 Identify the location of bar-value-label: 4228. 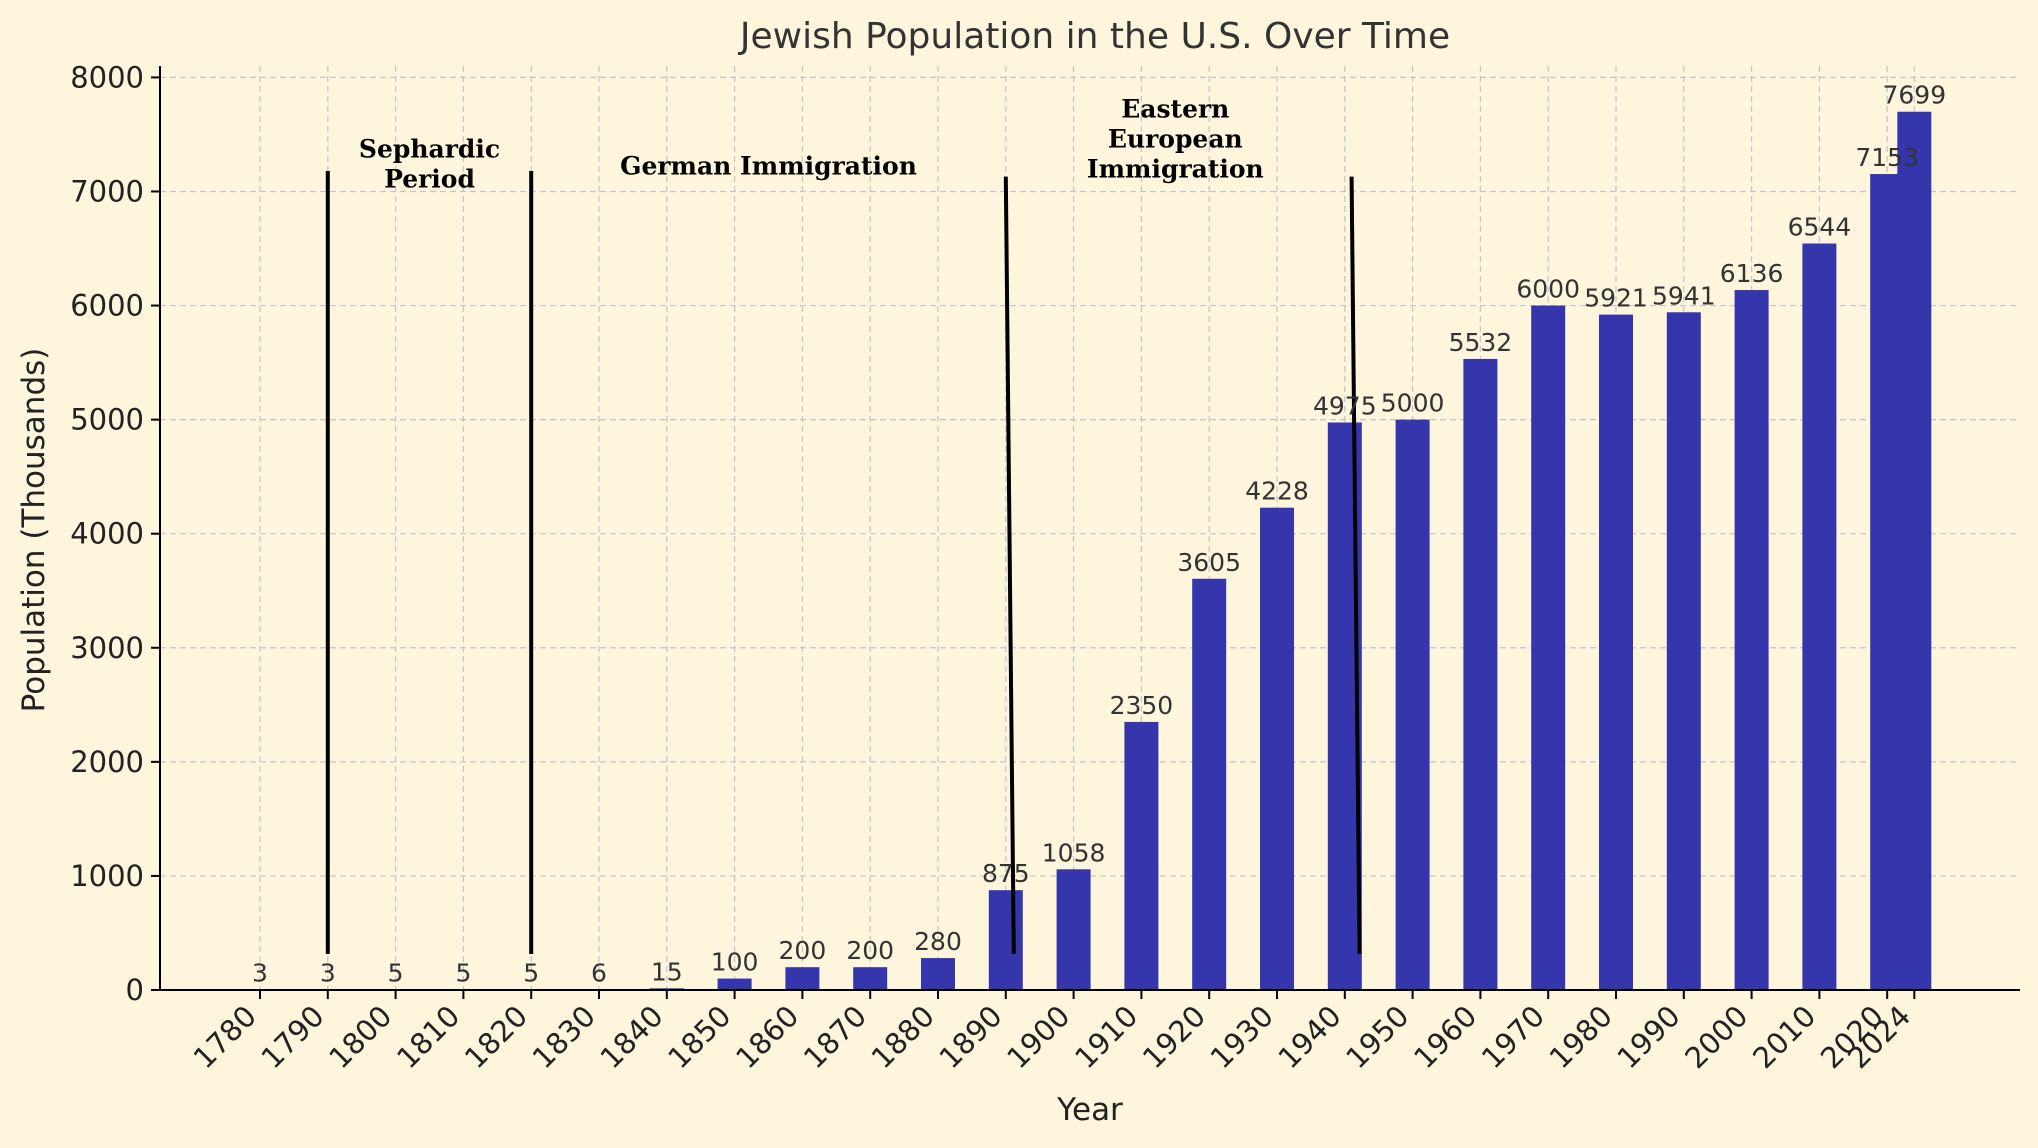
(1277, 491).